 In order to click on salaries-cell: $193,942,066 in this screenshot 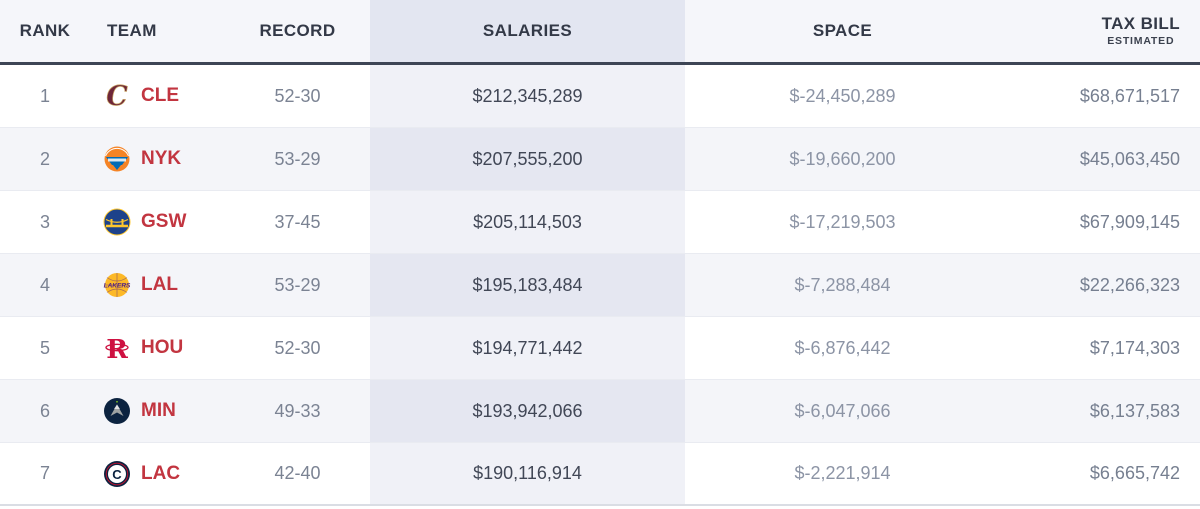, I will do `click(527, 411)`.